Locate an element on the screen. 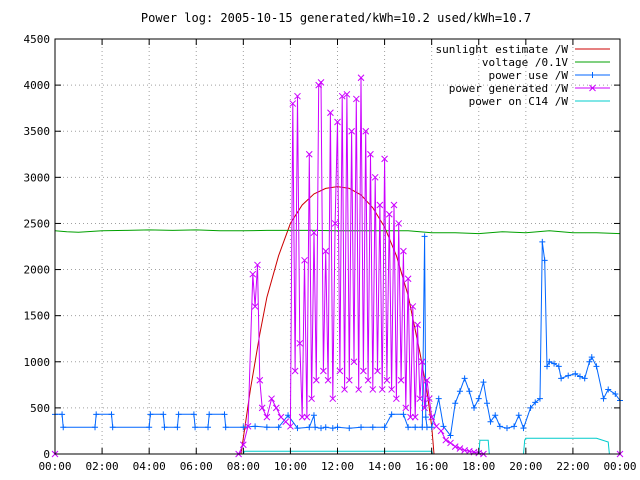  legend-entry-power-use-w: power use /W is located at coordinates (549, 75).